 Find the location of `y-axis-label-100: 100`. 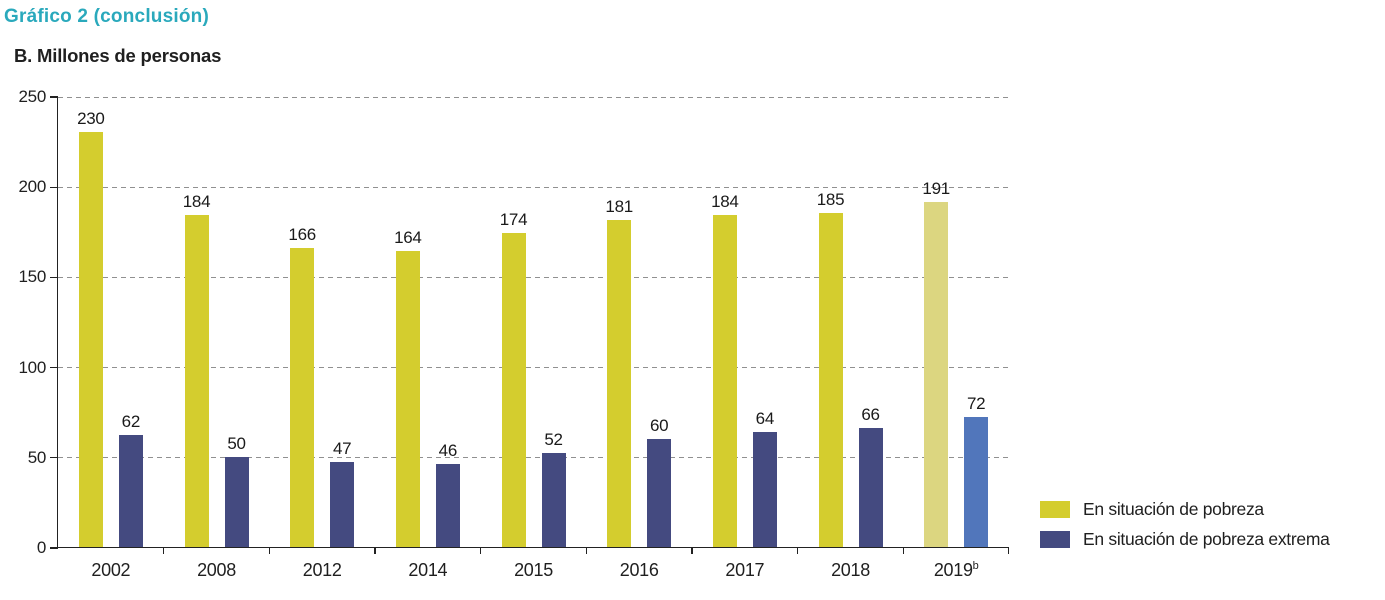

y-axis-label-100: 100 is located at coordinates (32, 367).